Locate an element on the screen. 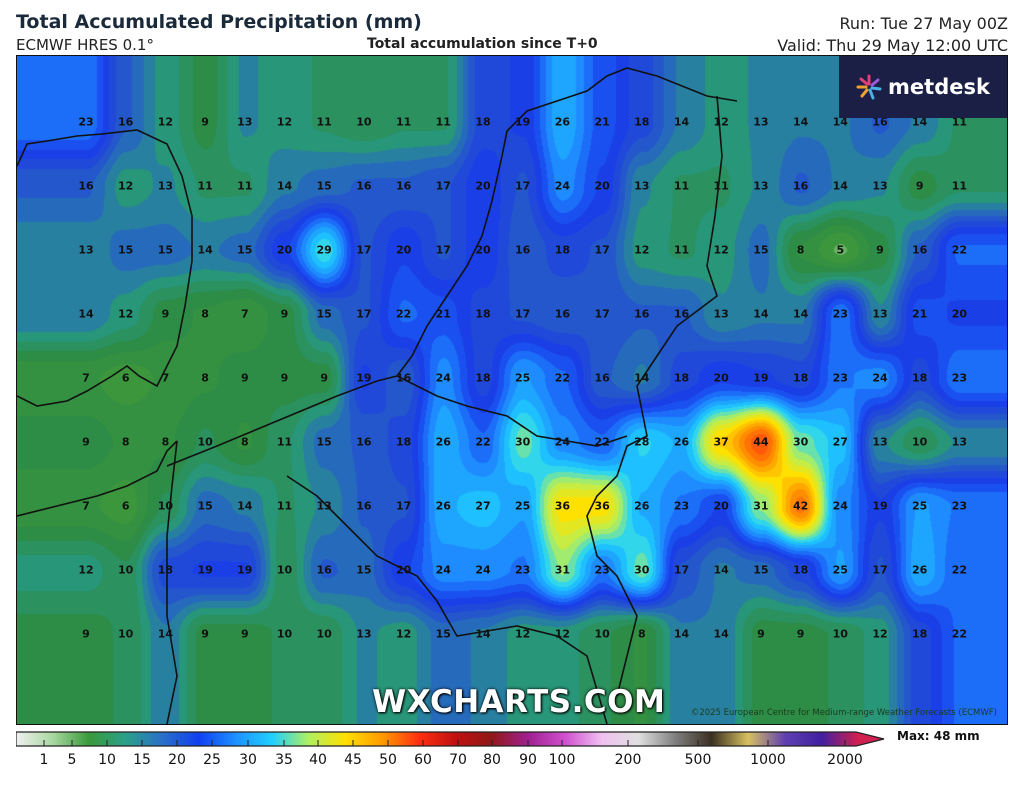 Image resolution: width=1024 pixels, height=786 pixels. colorbar-tick-label: 500 is located at coordinates (698, 760).